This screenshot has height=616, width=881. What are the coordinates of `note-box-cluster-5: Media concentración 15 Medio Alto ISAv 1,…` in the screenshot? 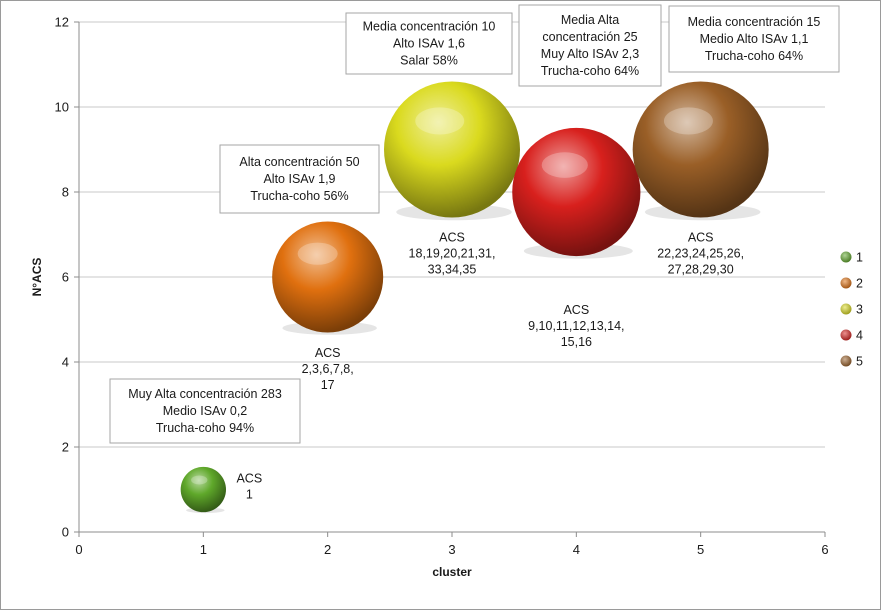 It's located at (754, 39).